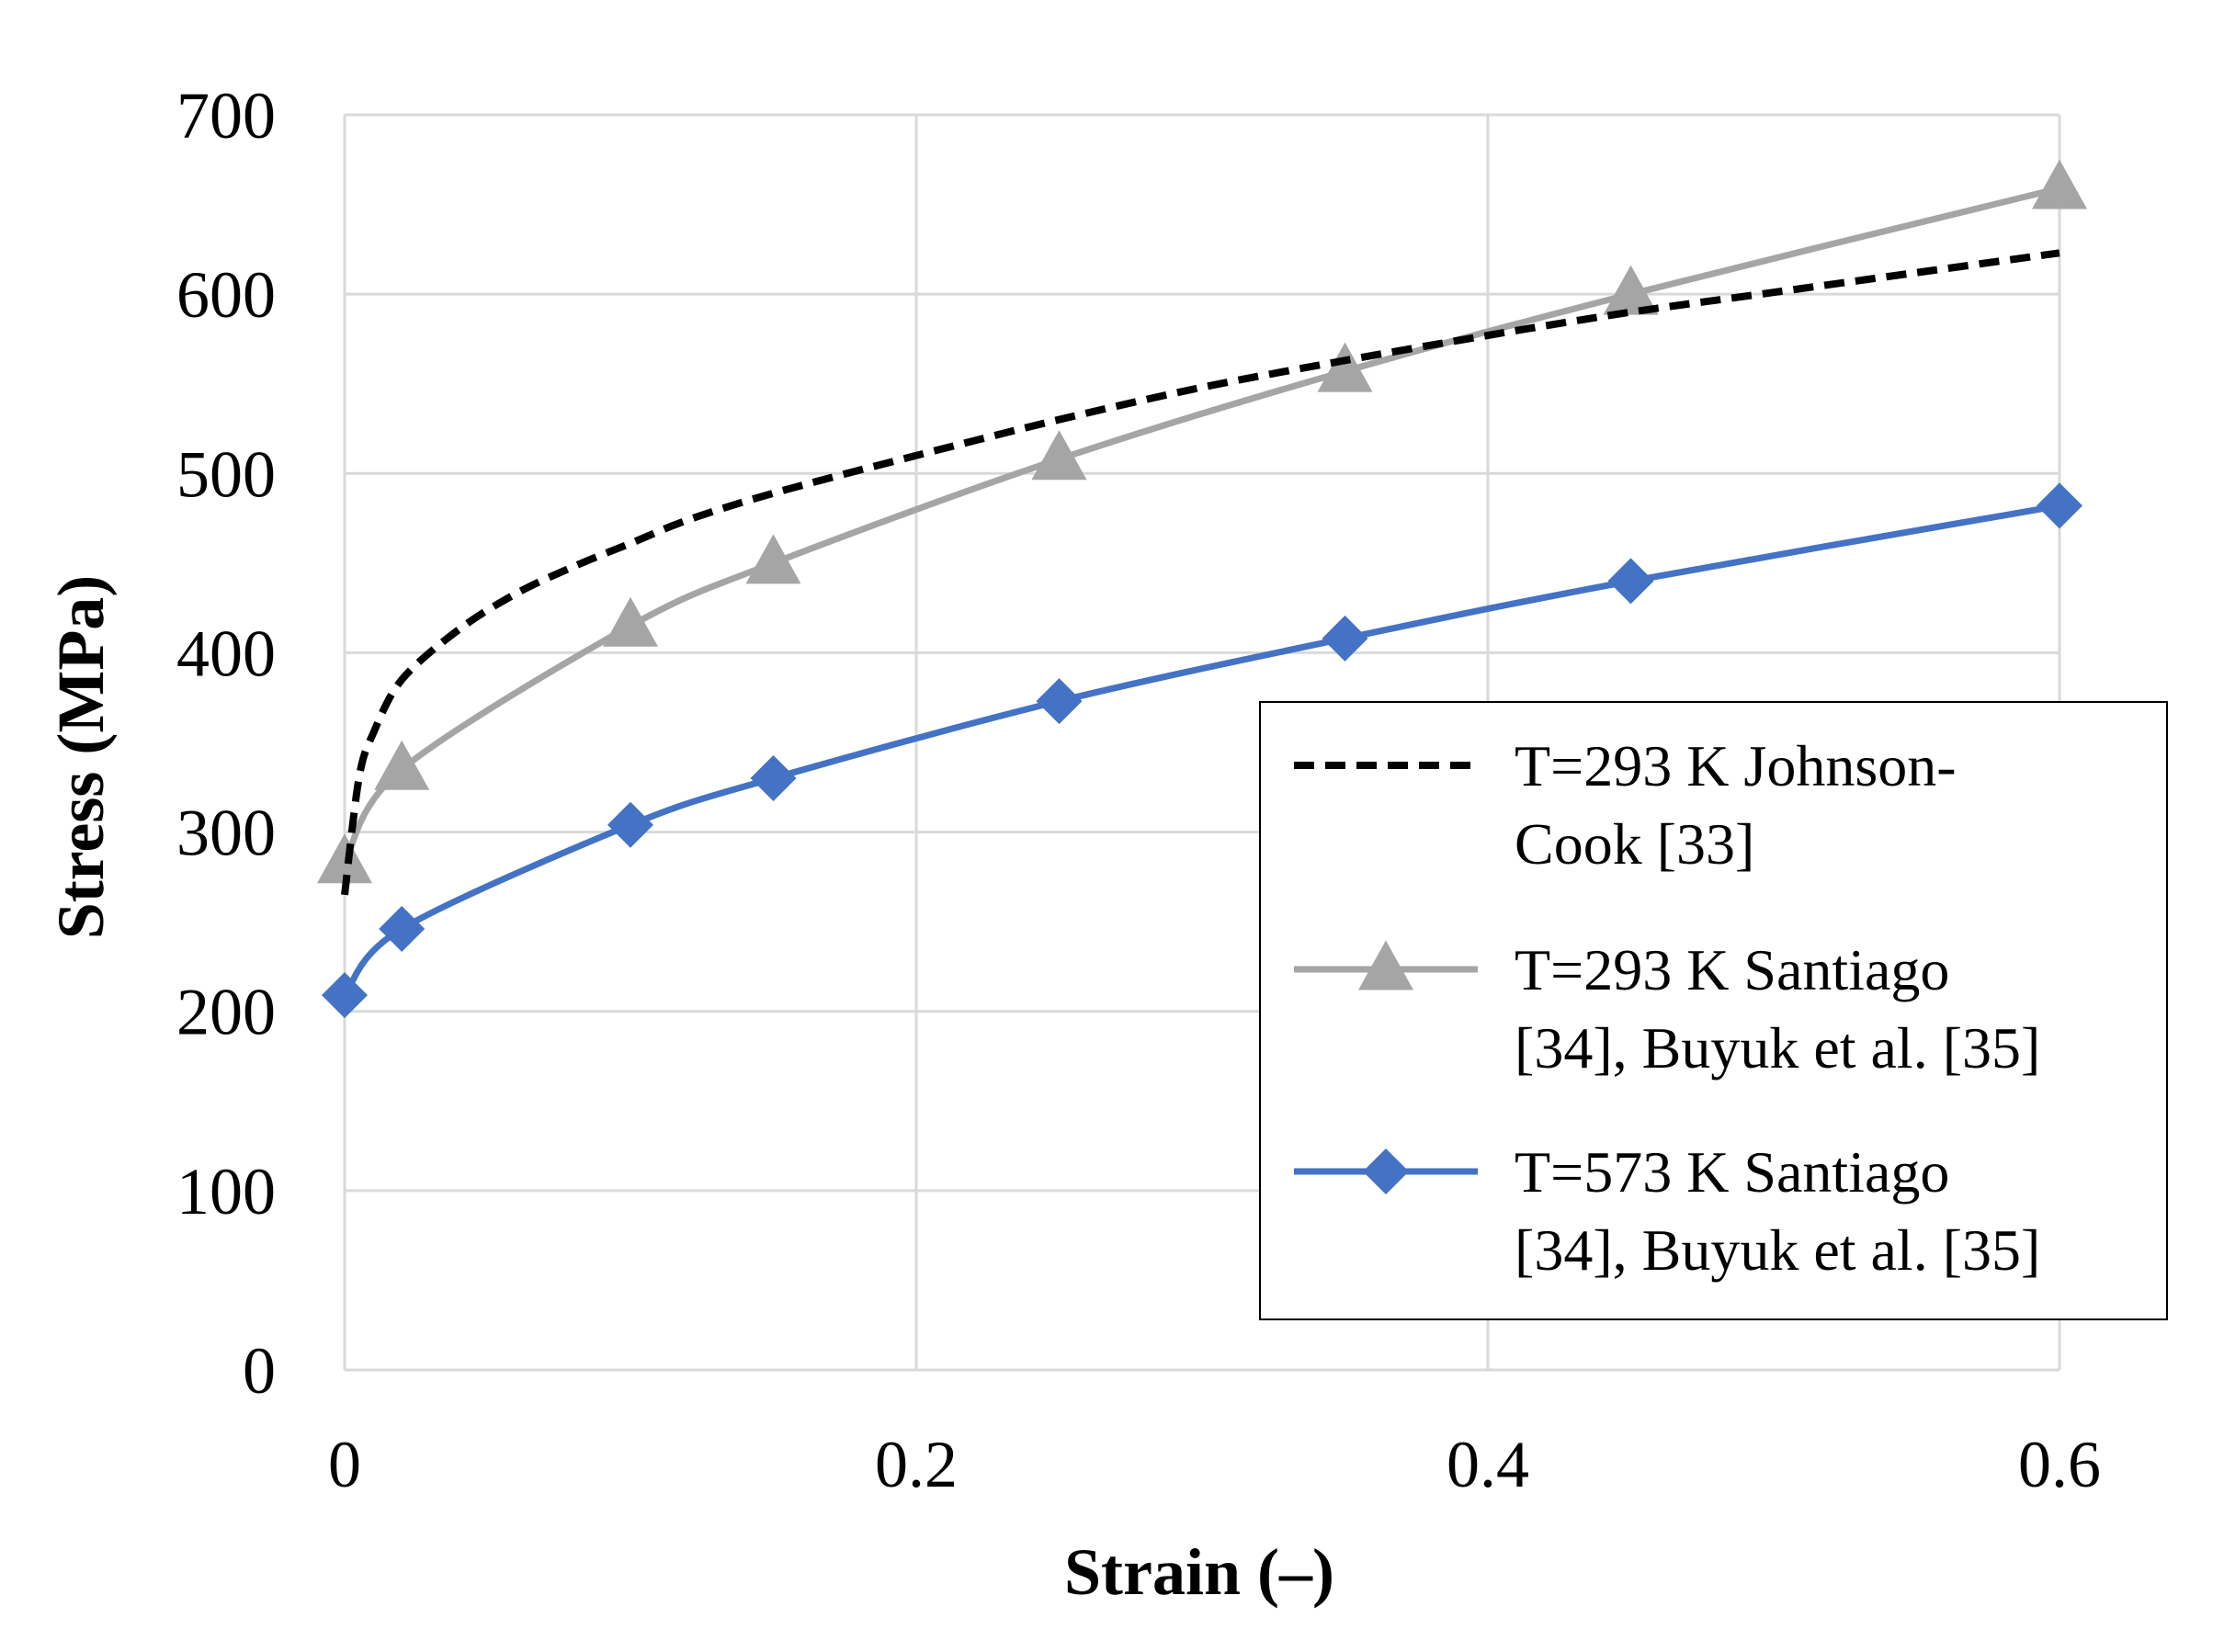 This screenshot has height=1652, width=2224. I want to click on y-tick-label: 500, so click(226, 474).